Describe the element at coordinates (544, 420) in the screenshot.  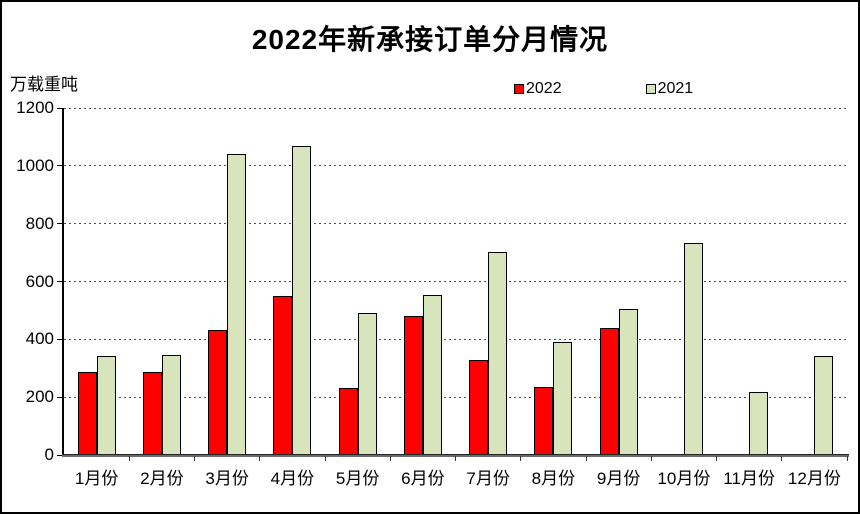
I see `bar-2022-8月份` at that location.